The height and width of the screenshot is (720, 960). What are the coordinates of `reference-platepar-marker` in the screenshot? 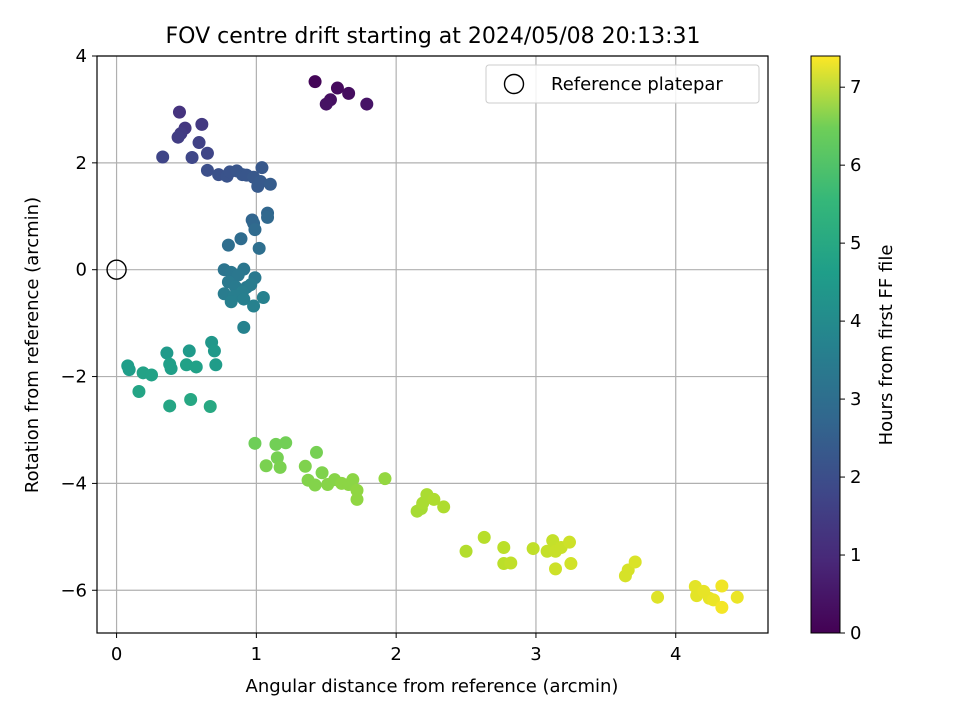 It's located at (116, 269).